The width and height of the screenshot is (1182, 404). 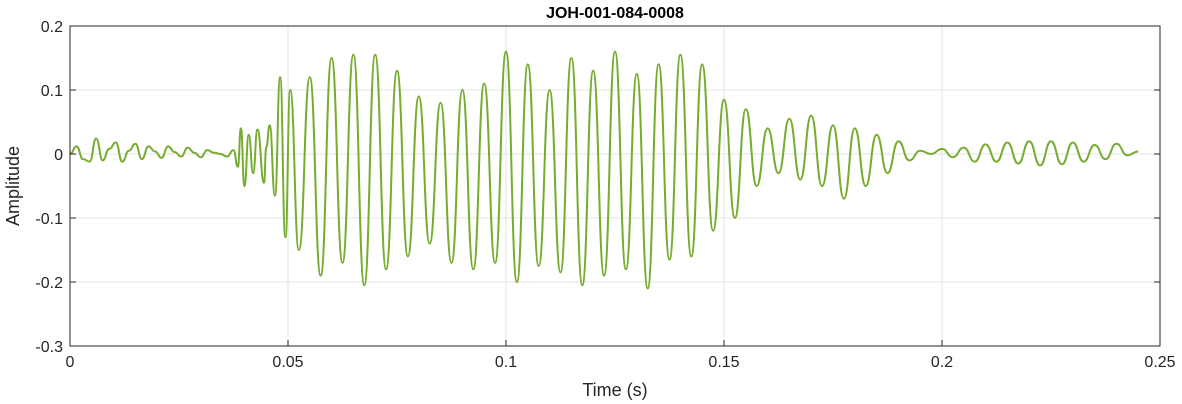 I want to click on y-axis-label: Amplitude, so click(x=13, y=186).